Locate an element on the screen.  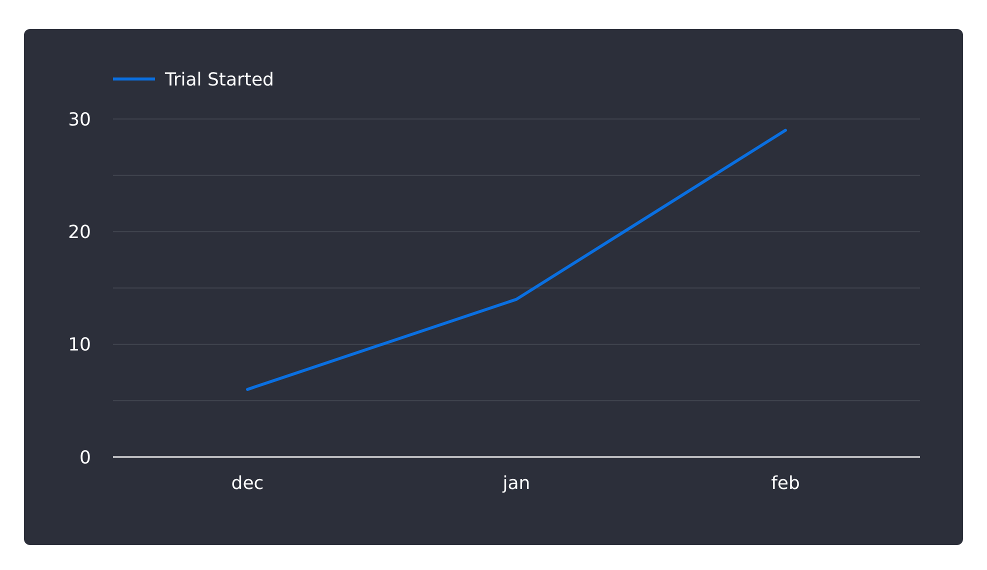
y-tick-label: 0 is located at coordinates (85, 457).